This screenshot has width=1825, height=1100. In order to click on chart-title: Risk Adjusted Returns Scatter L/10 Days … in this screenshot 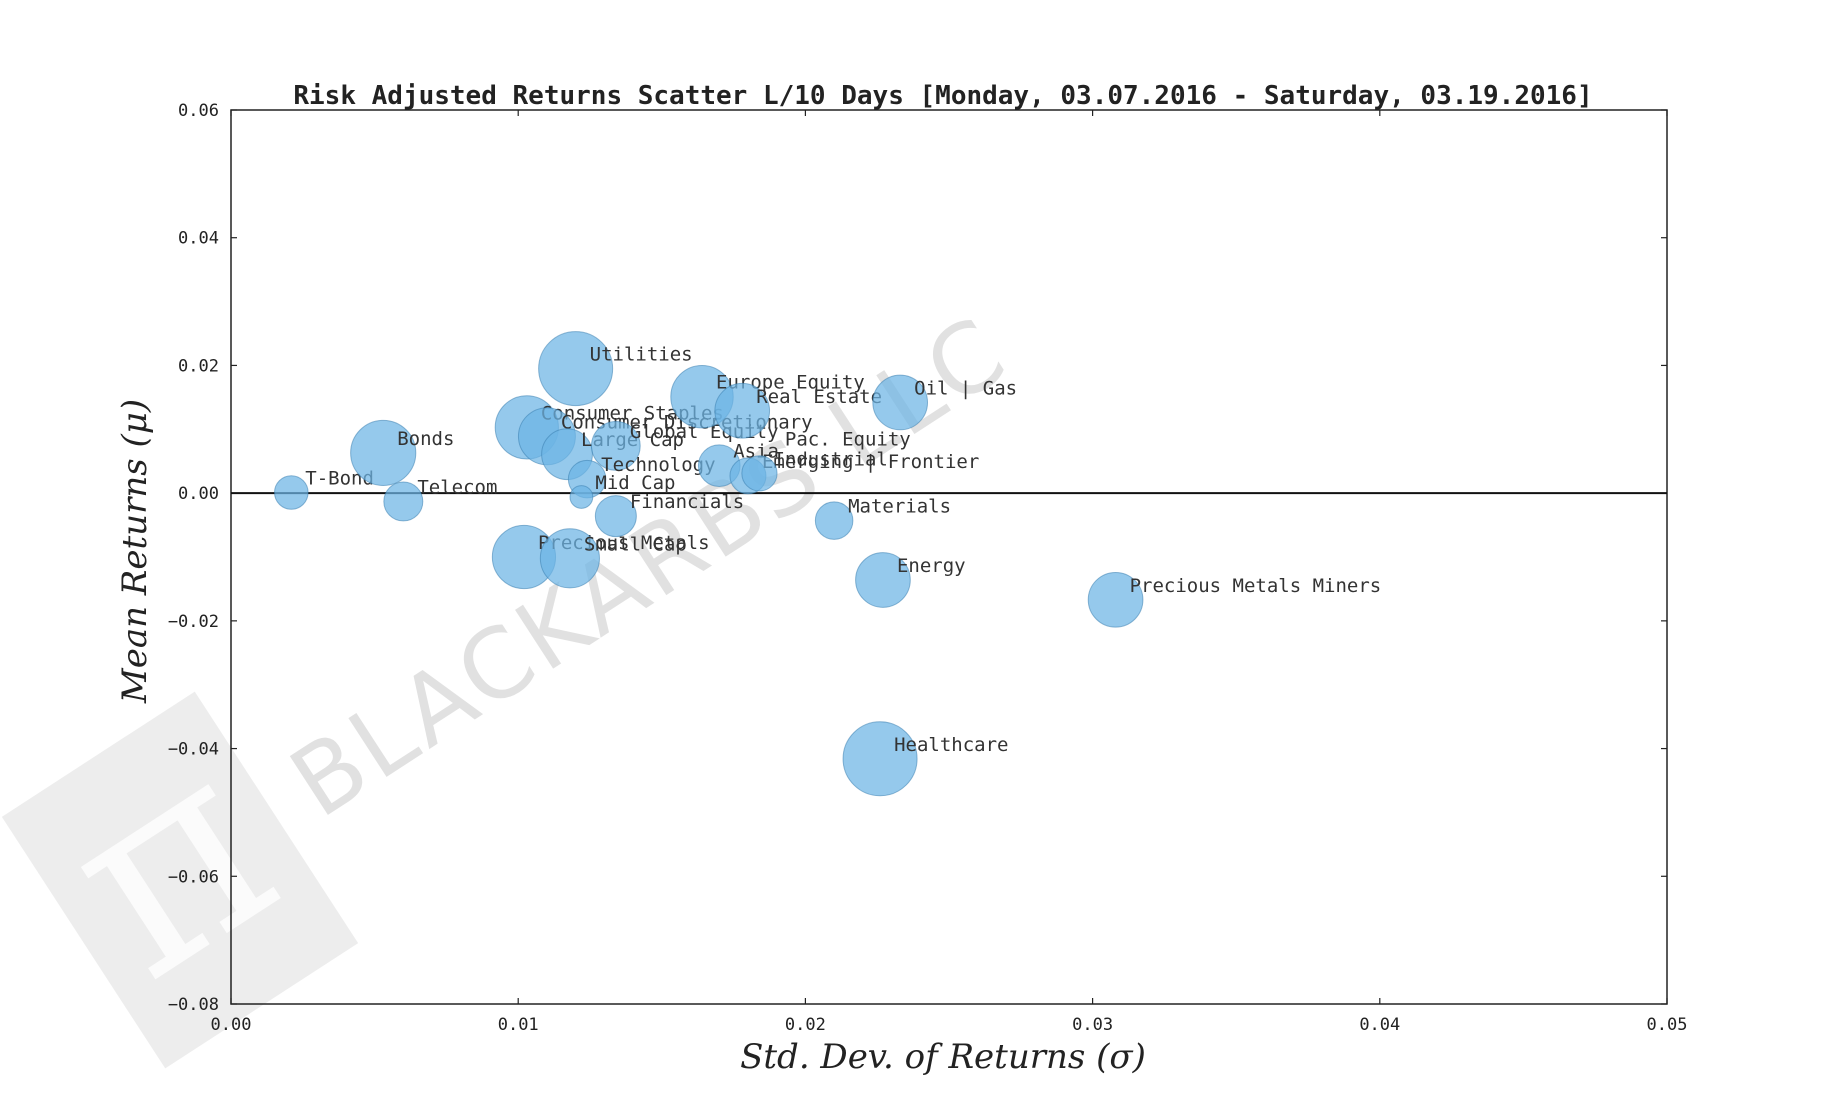, I will do `click(942, 96)`.